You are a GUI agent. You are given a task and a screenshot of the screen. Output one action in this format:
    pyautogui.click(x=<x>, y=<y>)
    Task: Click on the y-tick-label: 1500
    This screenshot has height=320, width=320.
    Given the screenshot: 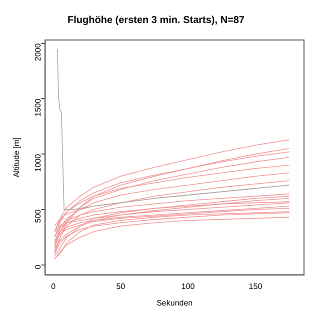 What is the action you would take?
    pyautogui.click(x=37, y=107)
    